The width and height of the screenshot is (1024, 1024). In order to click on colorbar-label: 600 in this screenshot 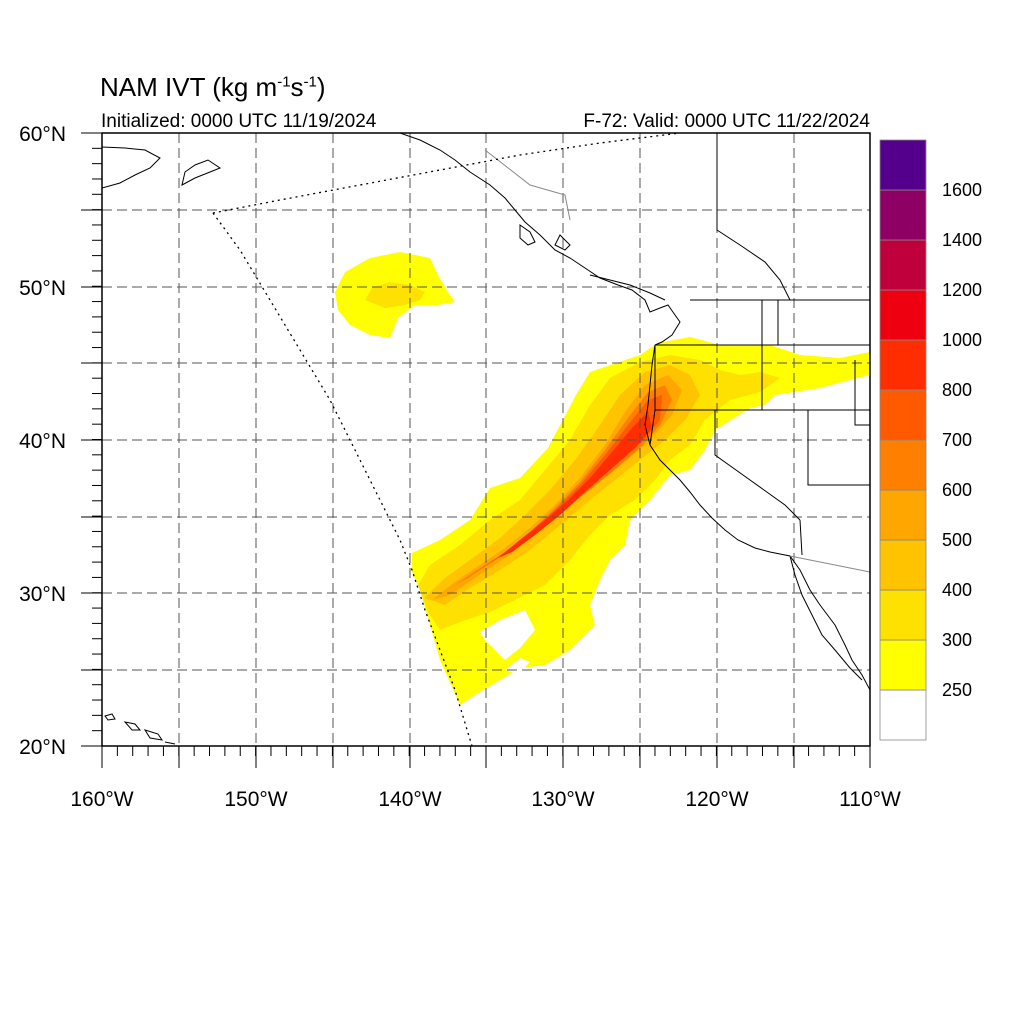, I will do `click(957, 490)`.